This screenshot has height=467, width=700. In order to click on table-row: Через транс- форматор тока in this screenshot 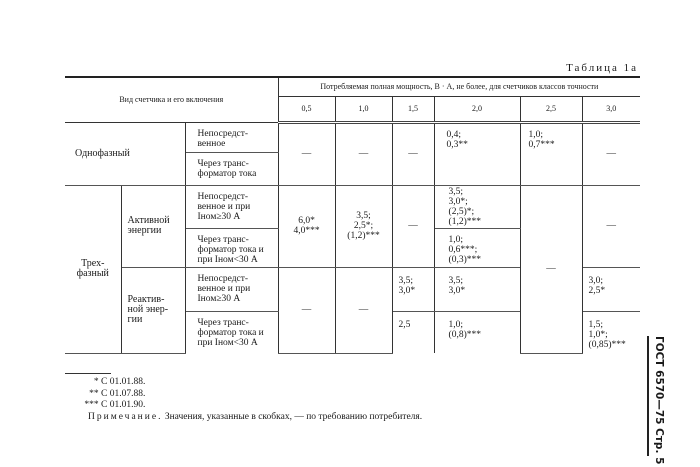, I will do `click(352, 168)`.